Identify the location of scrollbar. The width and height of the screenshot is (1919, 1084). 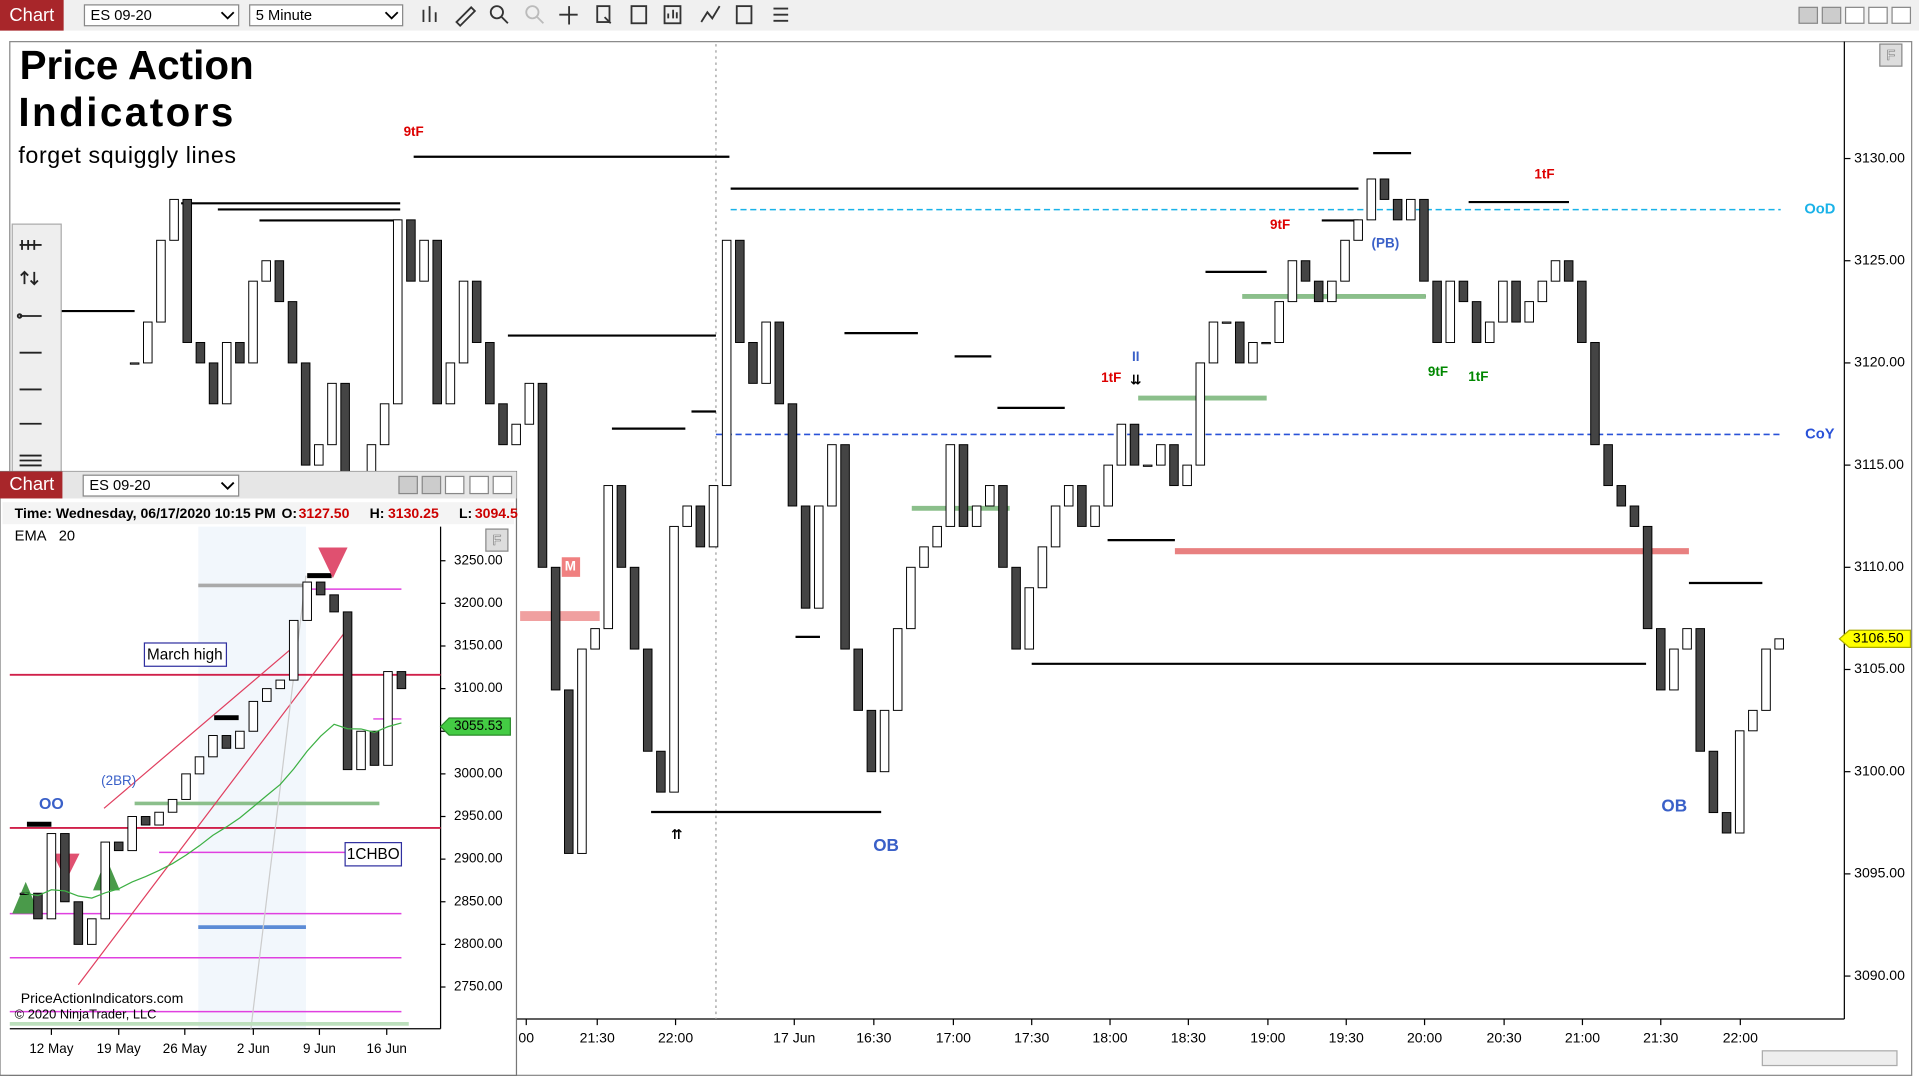
(1829, 1058).